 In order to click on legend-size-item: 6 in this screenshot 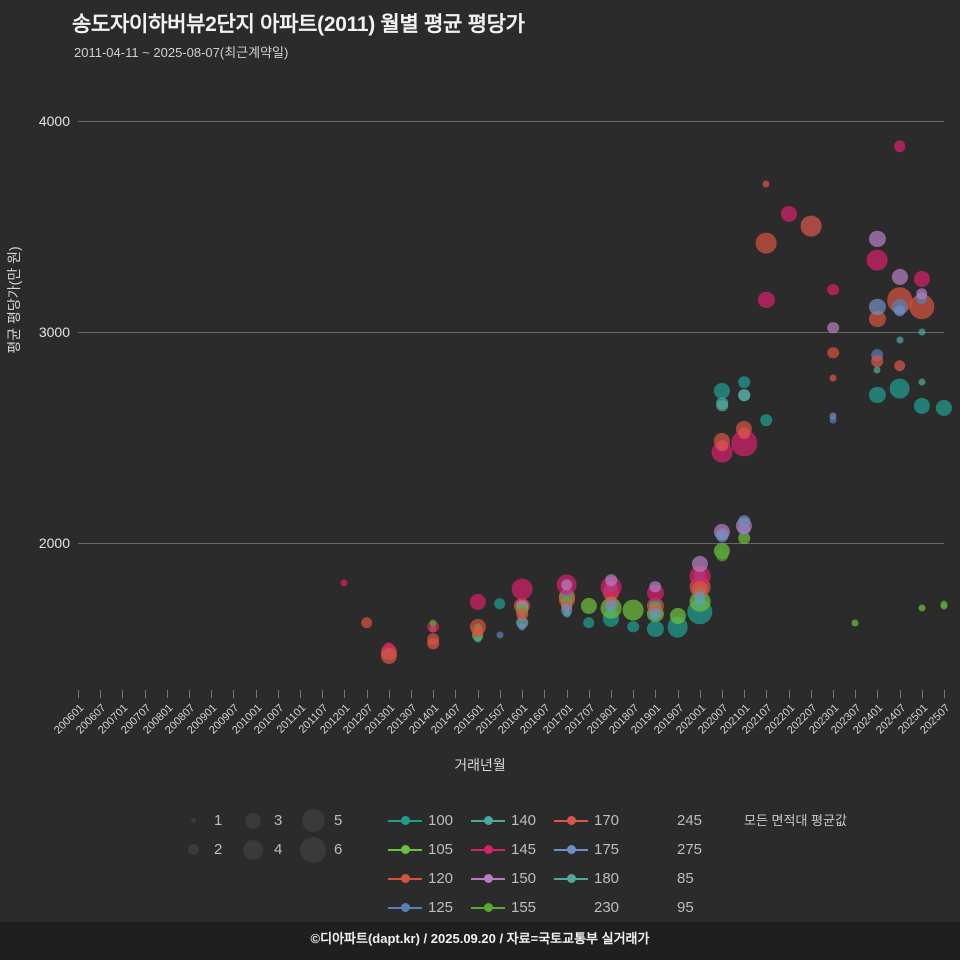, I will do `click(328, 849)`.